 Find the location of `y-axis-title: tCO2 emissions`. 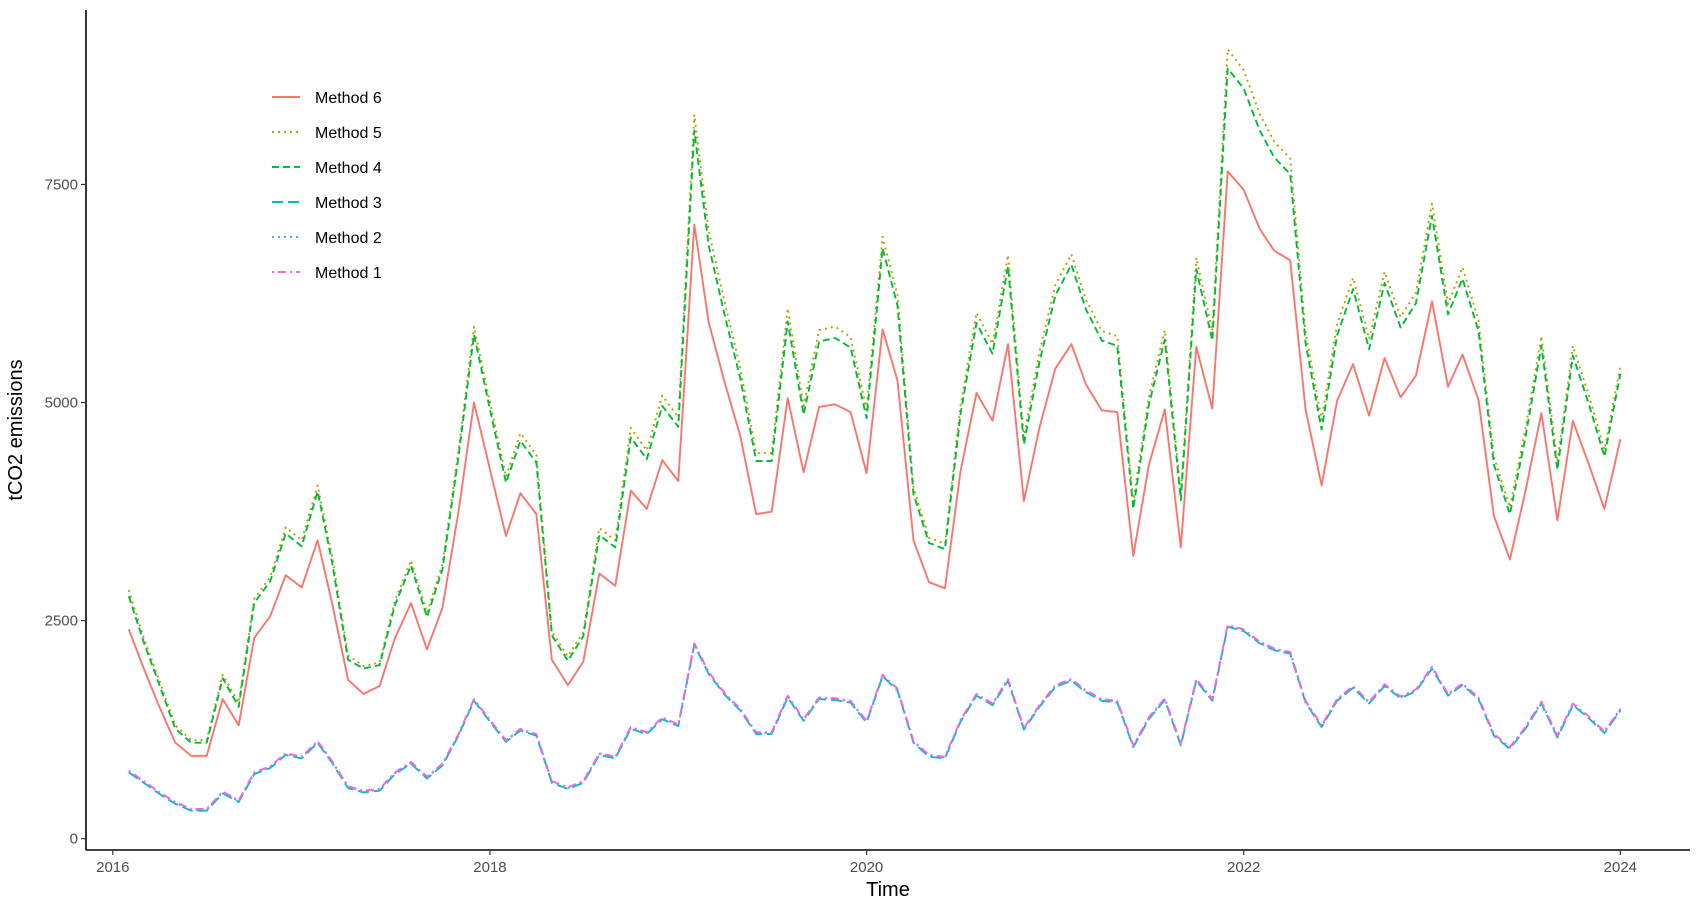

y-axis-title: tCO2 emissions is located at coordinates (16, 429).